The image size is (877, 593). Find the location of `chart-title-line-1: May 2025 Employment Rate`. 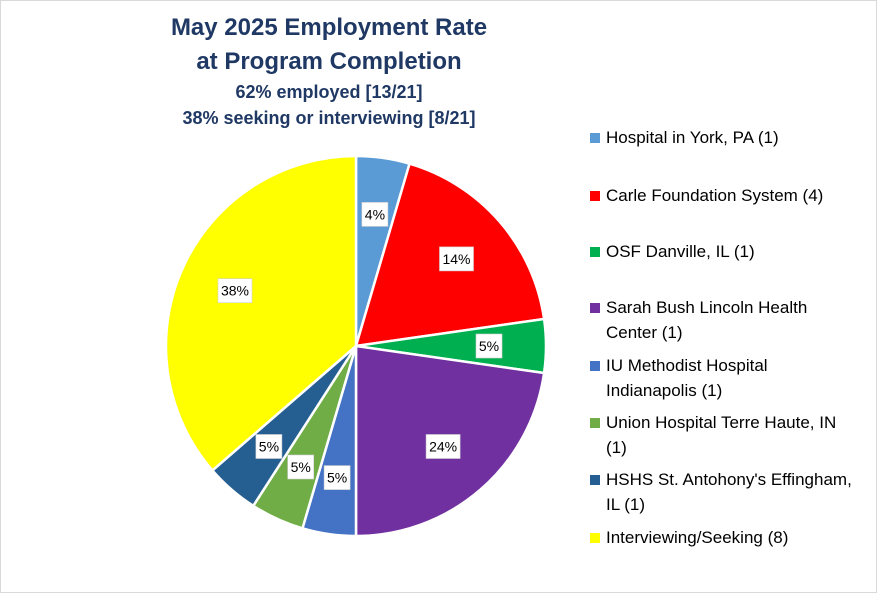

chart-title-line-1: May 2025 Employment Rate is located at coordinates (329, 27).